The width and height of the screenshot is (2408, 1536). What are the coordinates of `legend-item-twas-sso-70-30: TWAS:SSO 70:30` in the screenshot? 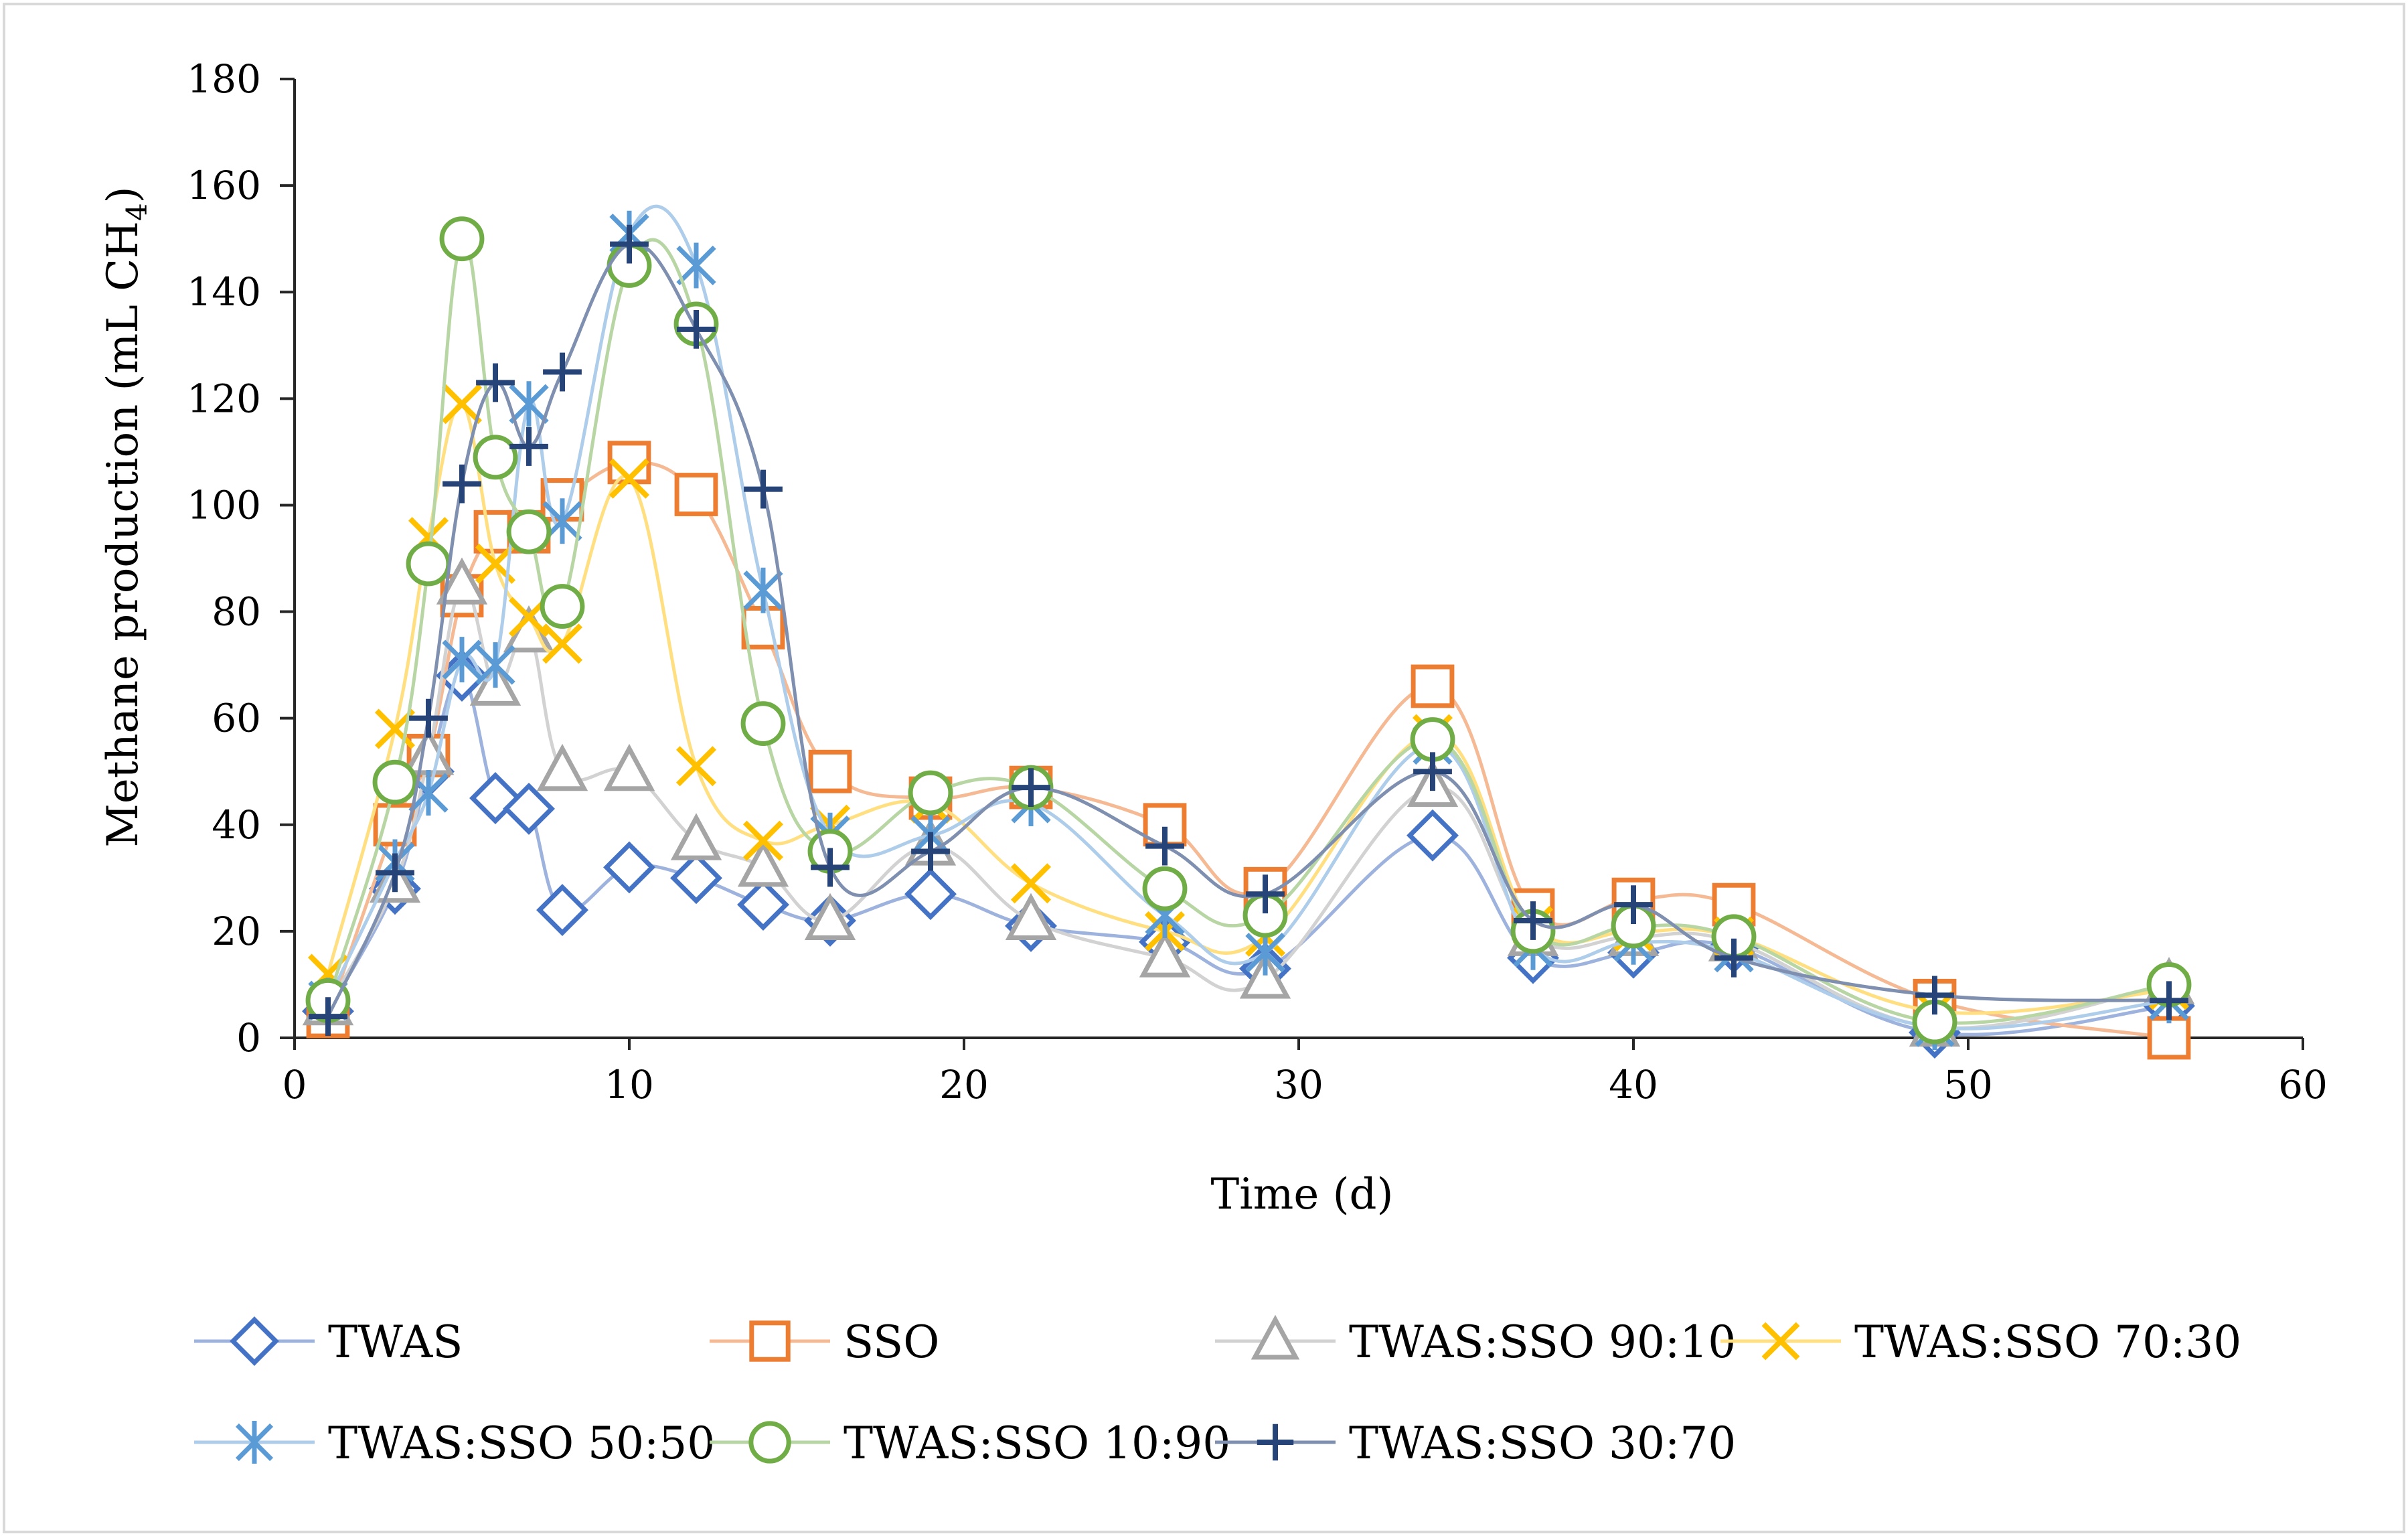 It's located at (1981, 1342).